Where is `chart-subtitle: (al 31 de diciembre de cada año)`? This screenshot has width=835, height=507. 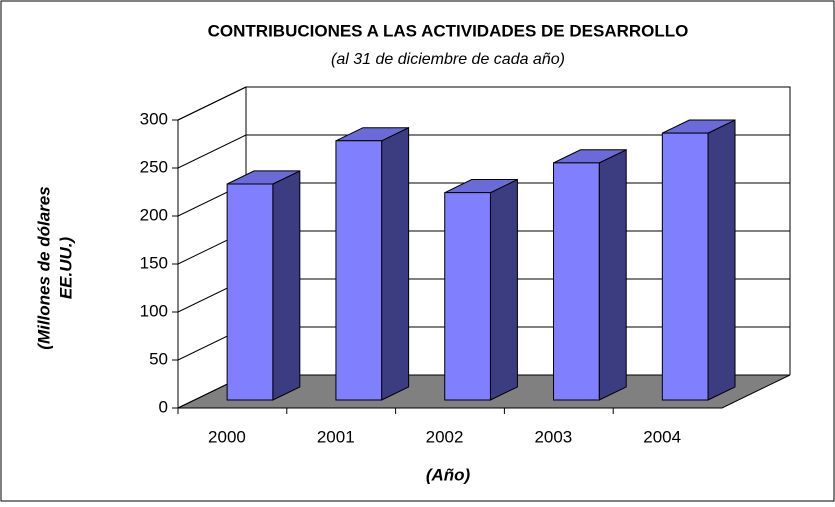
chart-subtitle: (al 31 de diciembre de cada año) is located at coordinates (448, 59).